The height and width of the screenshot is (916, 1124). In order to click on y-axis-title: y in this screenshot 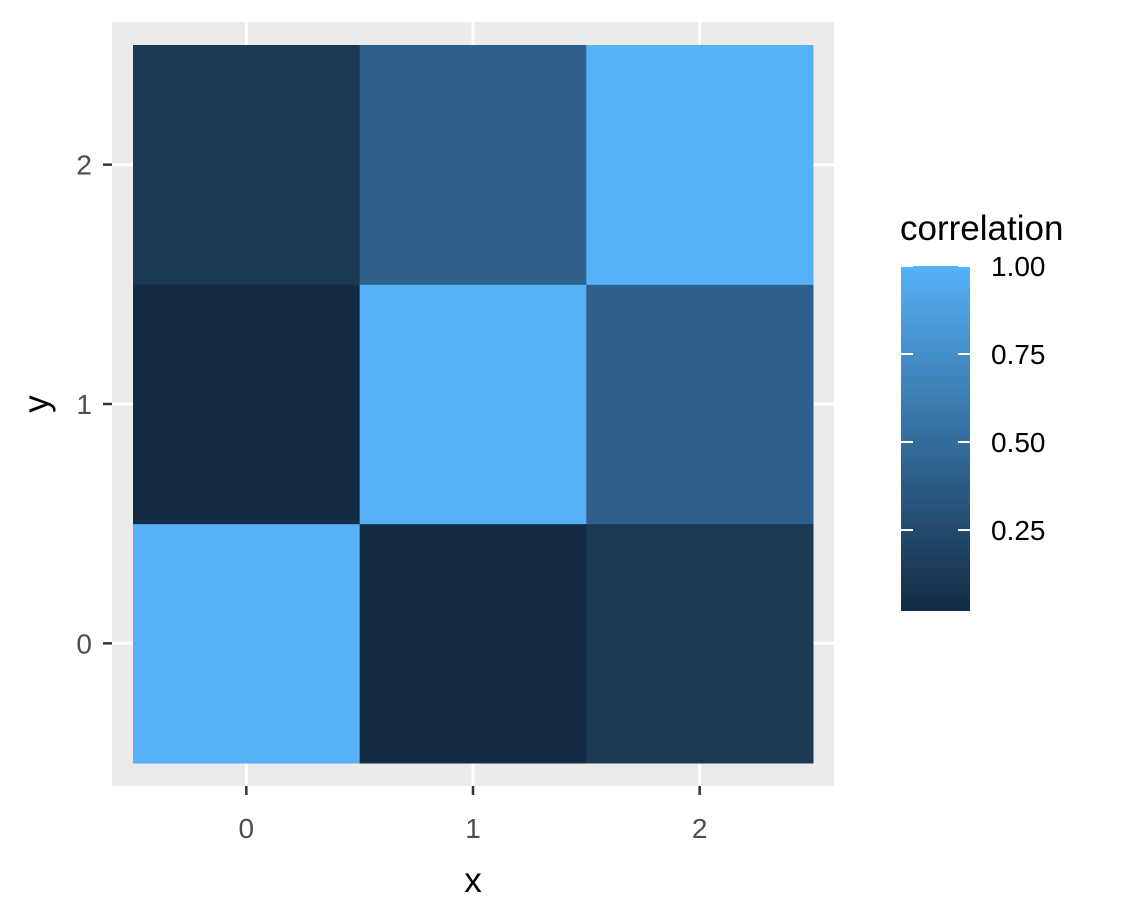, I will do `click(36, 404)`.